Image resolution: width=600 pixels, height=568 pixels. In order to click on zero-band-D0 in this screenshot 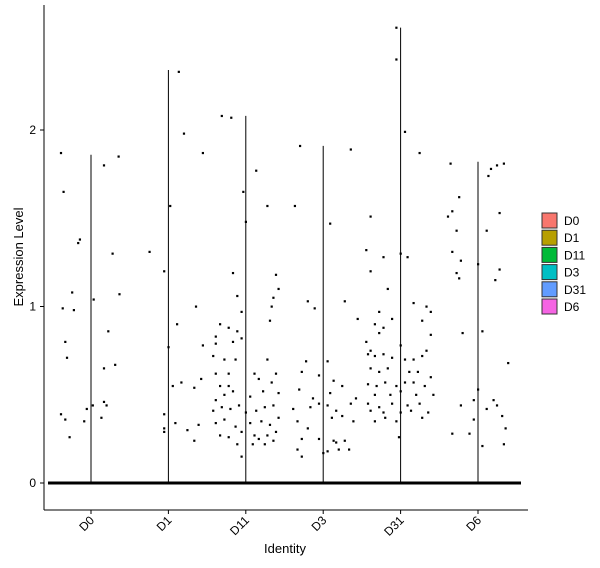, I will do `click(91, 483)`.